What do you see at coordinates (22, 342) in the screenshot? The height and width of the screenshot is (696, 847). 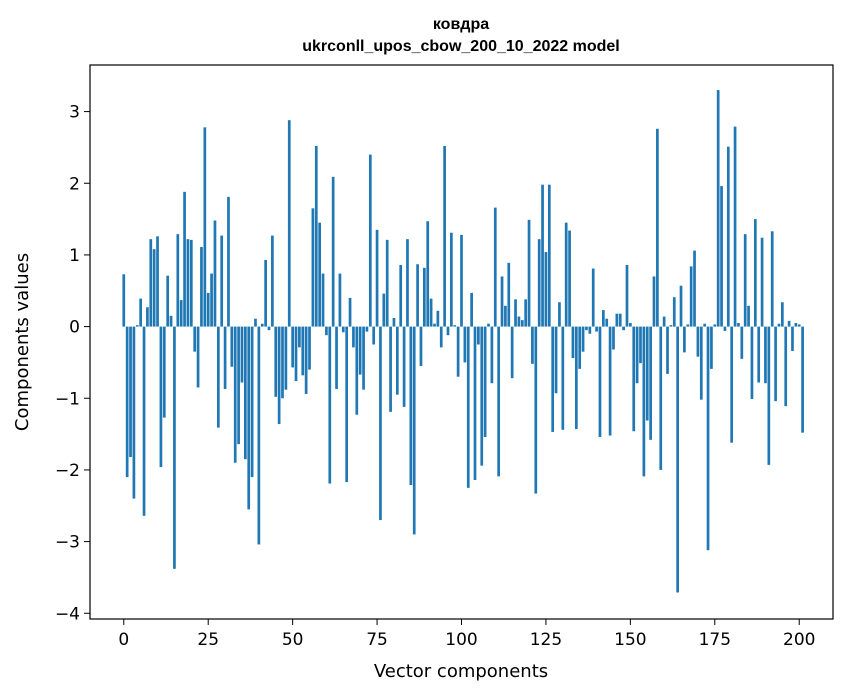 I see `y-axis-label: Components values` at bounding box center [22, 342].